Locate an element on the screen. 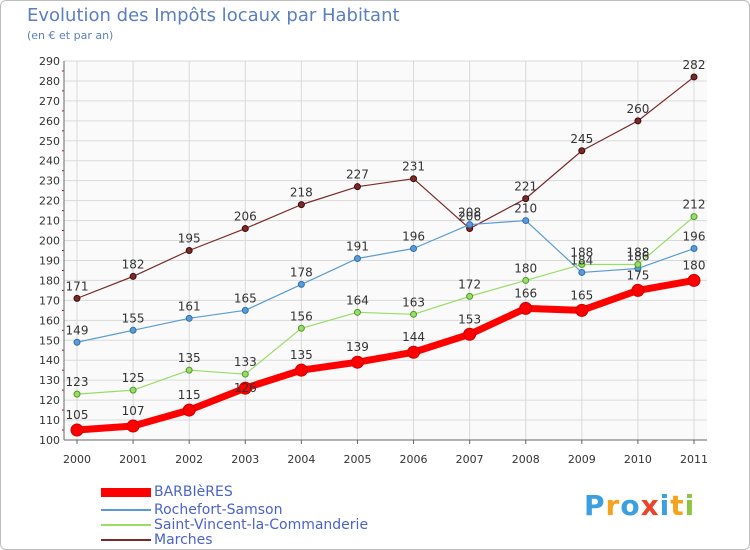 This screenshot has width=750, height=550. data-label: 163 is located at coordinates (413, 302).